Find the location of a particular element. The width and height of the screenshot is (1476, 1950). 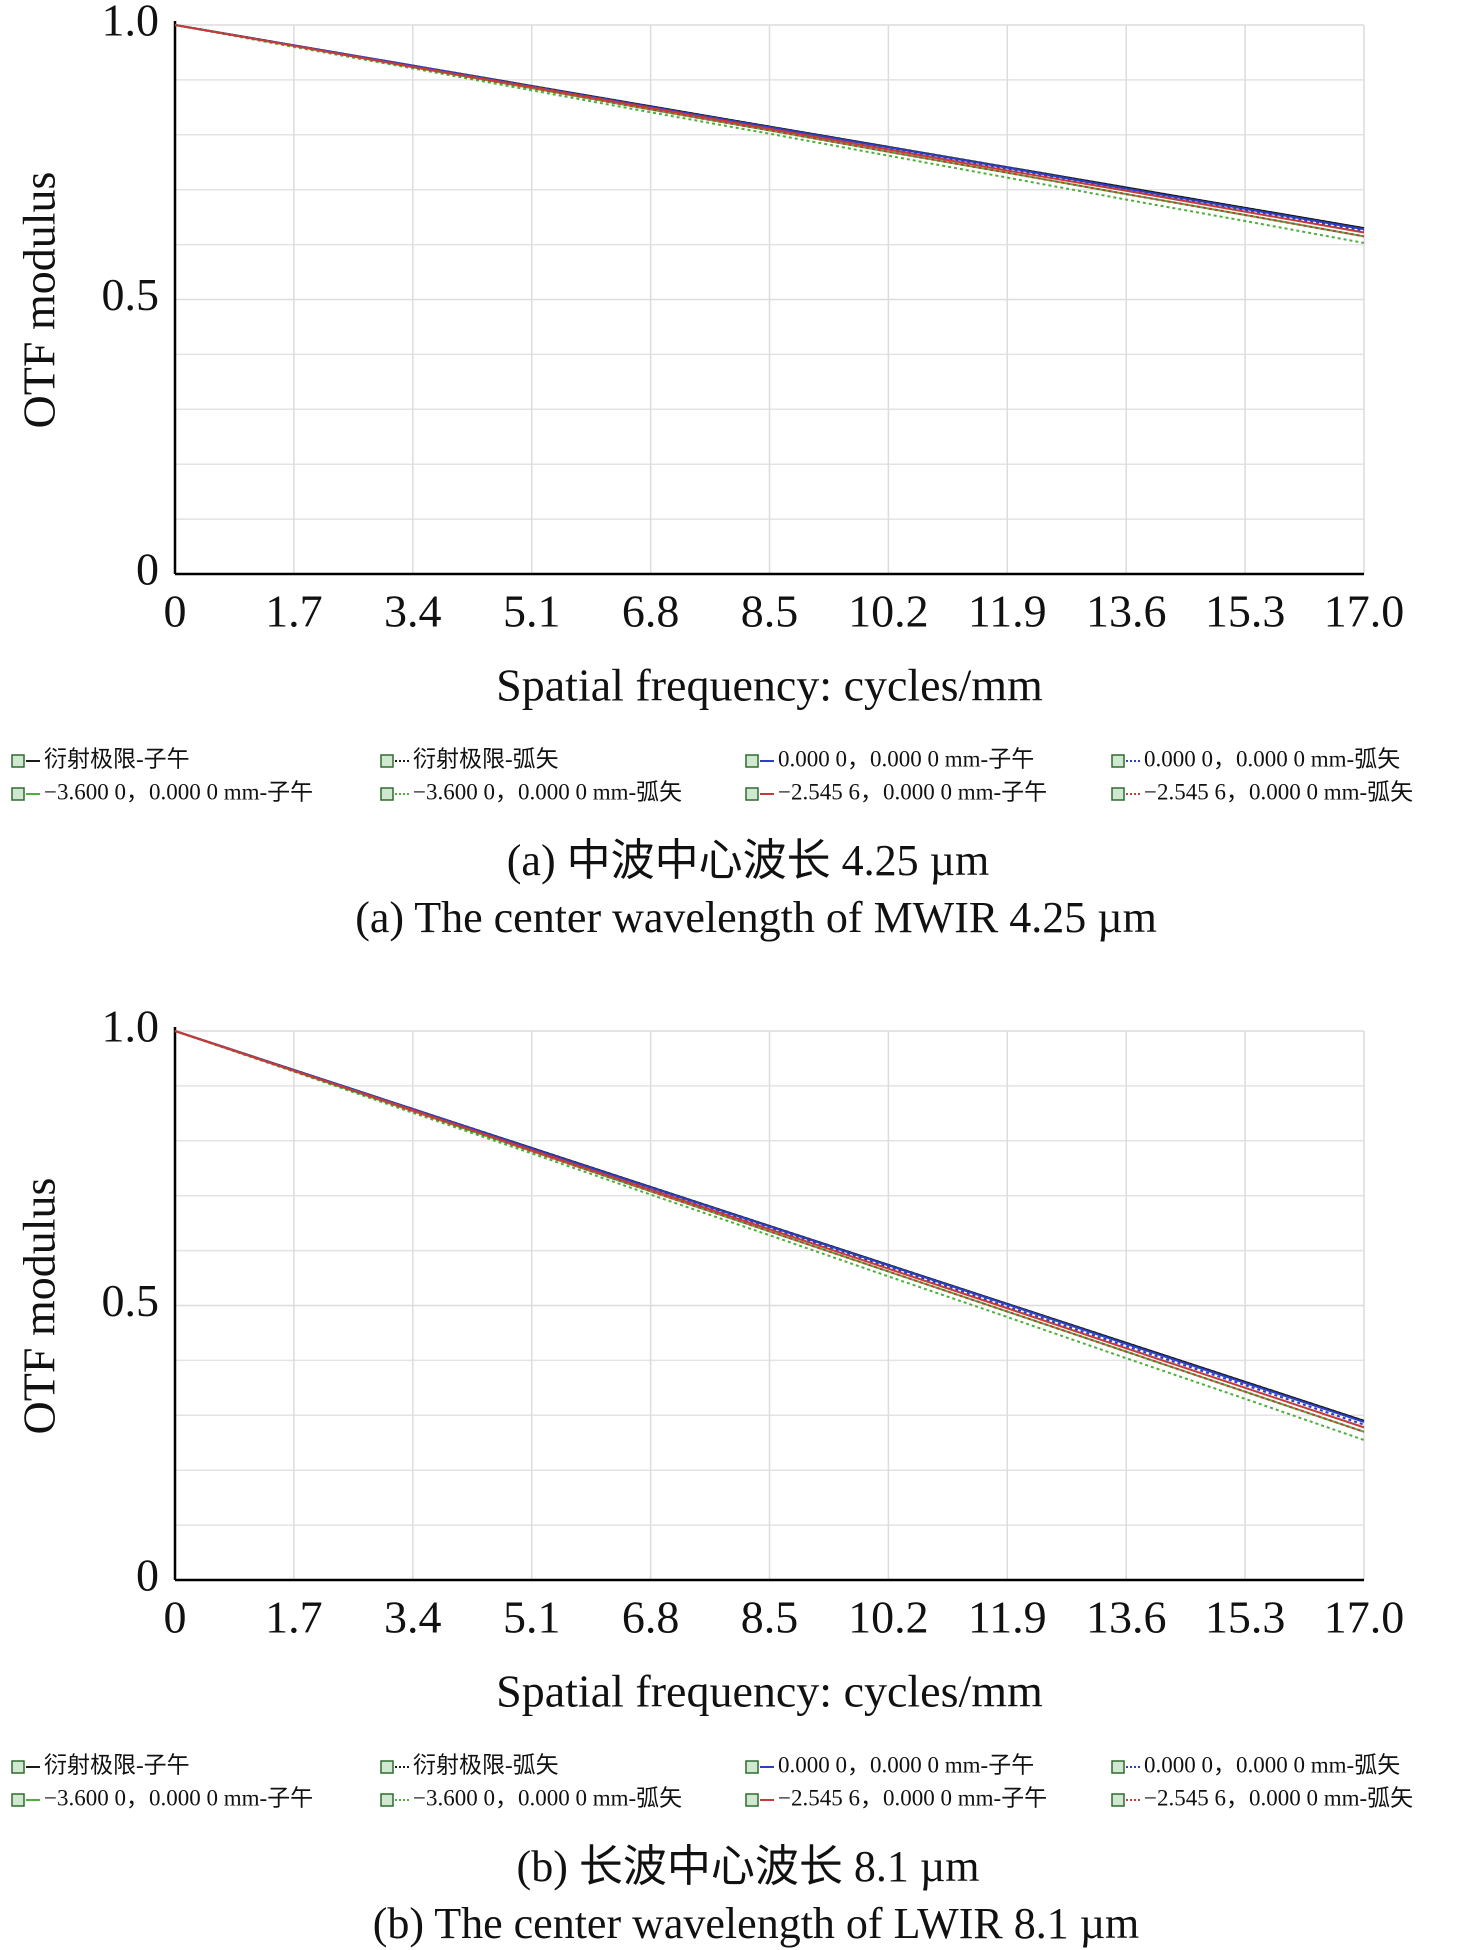

caption: (b) 长波中心波长 8.1 µm is located at coordinates (748, 1866).